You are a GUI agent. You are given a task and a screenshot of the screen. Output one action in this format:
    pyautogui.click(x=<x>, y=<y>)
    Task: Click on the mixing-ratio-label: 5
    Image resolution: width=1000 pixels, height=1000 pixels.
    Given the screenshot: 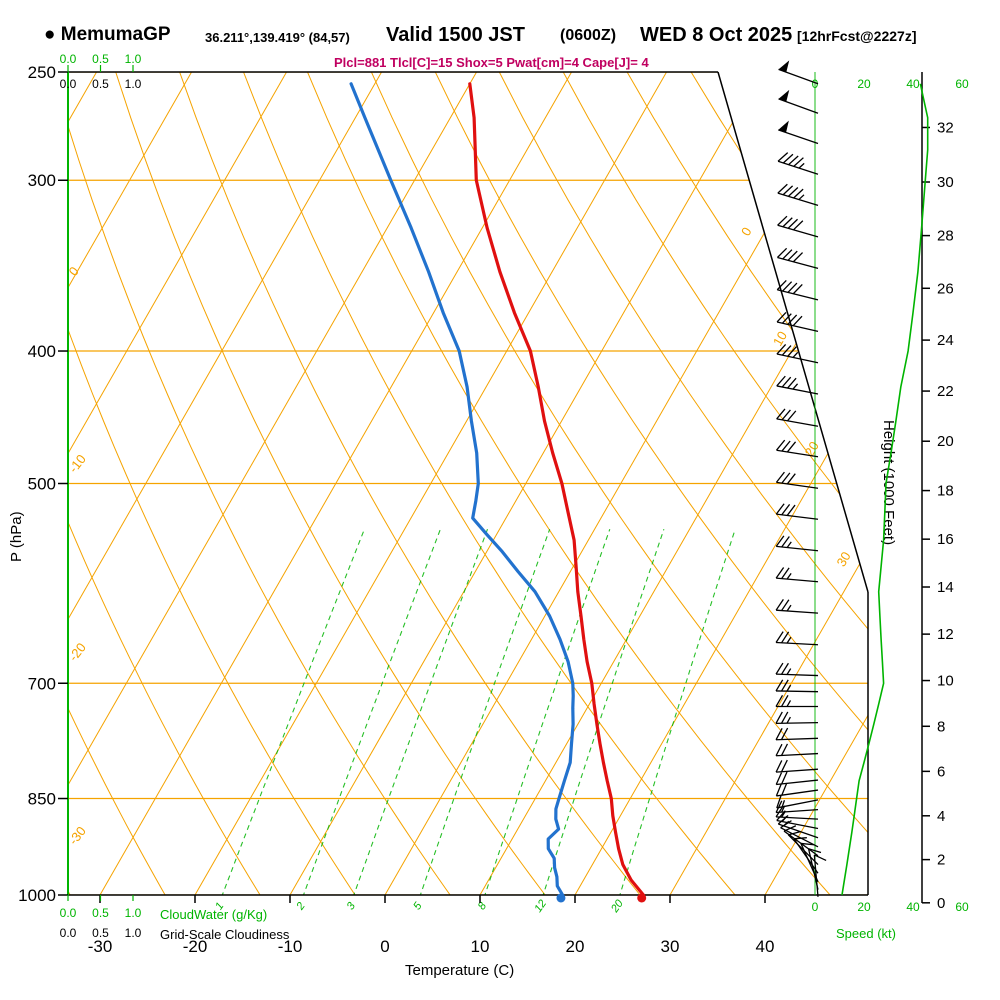 What is the action you would take?
    pyautogui.click(x=418, y=906)
    